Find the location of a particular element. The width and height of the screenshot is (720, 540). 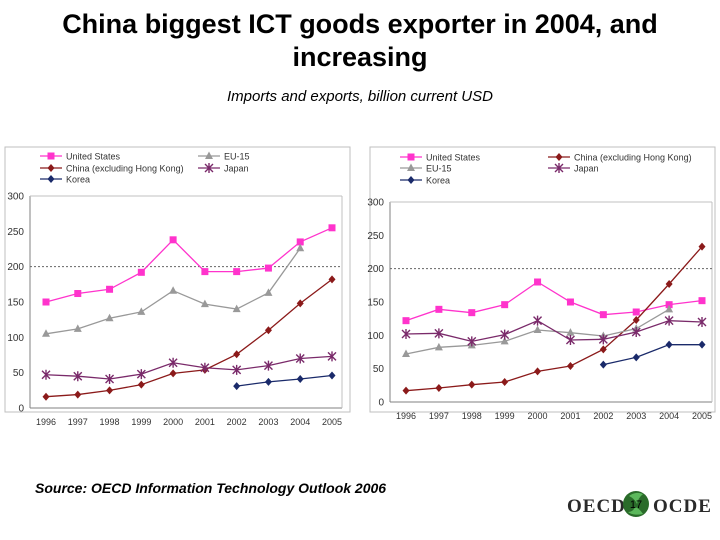

series-china-excluding-hong-kong- is located at coordinates (189, 338).